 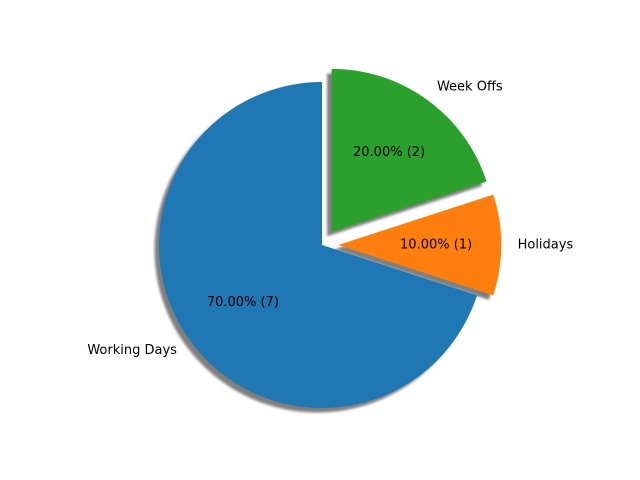 I want to click on pie-percent-label-working-days: 70.00% (7), so click(x=243, y=302).